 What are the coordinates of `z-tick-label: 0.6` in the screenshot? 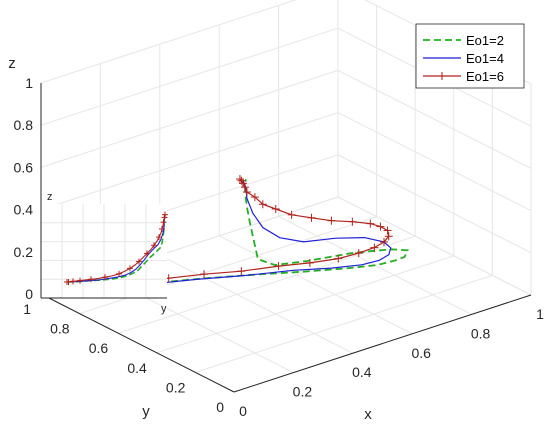 It's located at (24, 167).